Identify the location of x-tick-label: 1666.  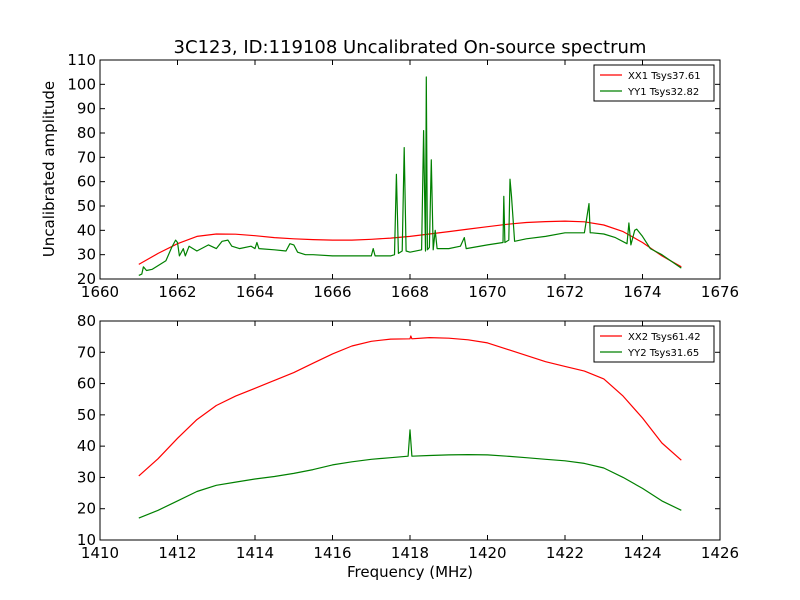
(332, 292).